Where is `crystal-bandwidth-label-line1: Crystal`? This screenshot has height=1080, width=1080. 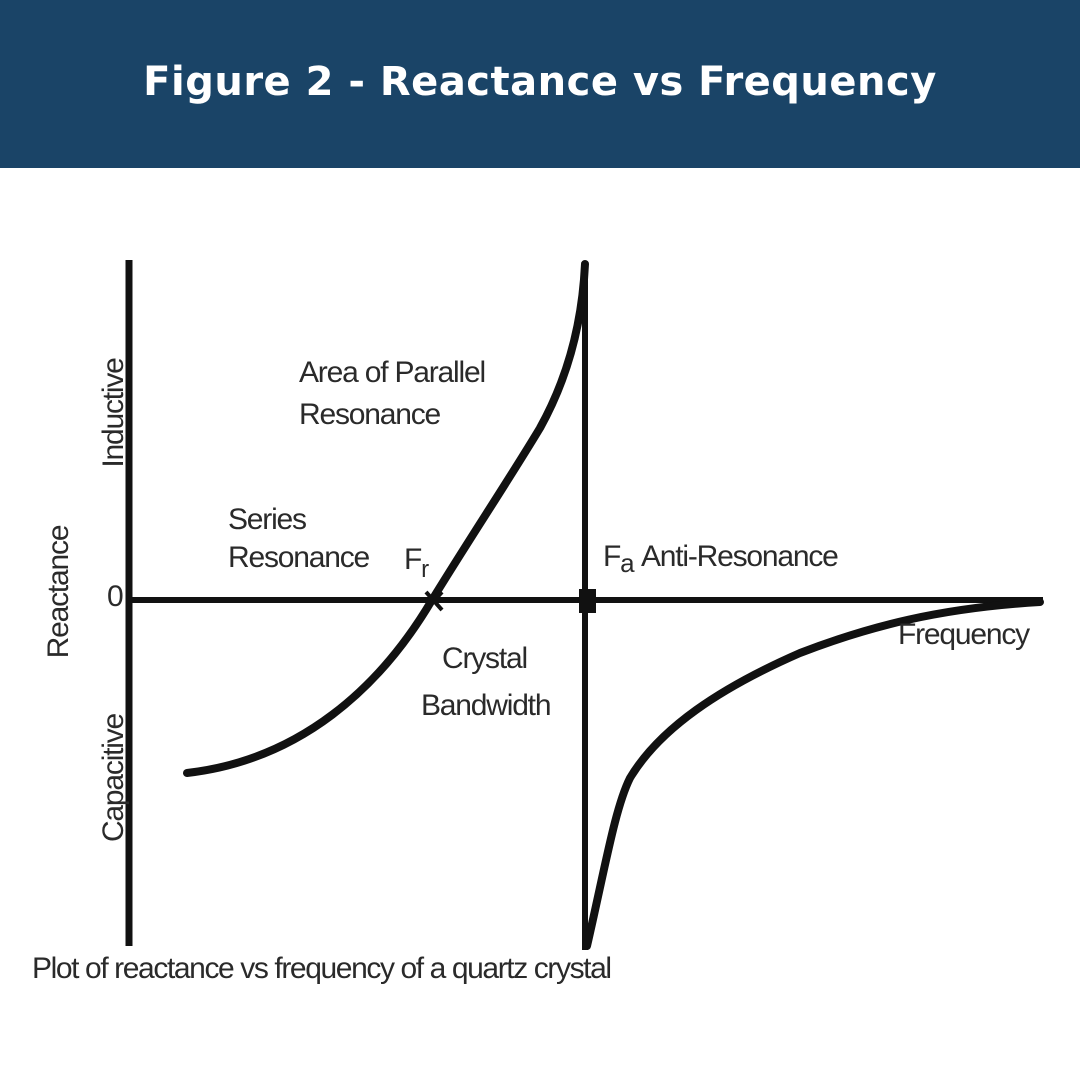 crystal-bandwidth-label-line1: Crystal is located at coordinates (484, 658).